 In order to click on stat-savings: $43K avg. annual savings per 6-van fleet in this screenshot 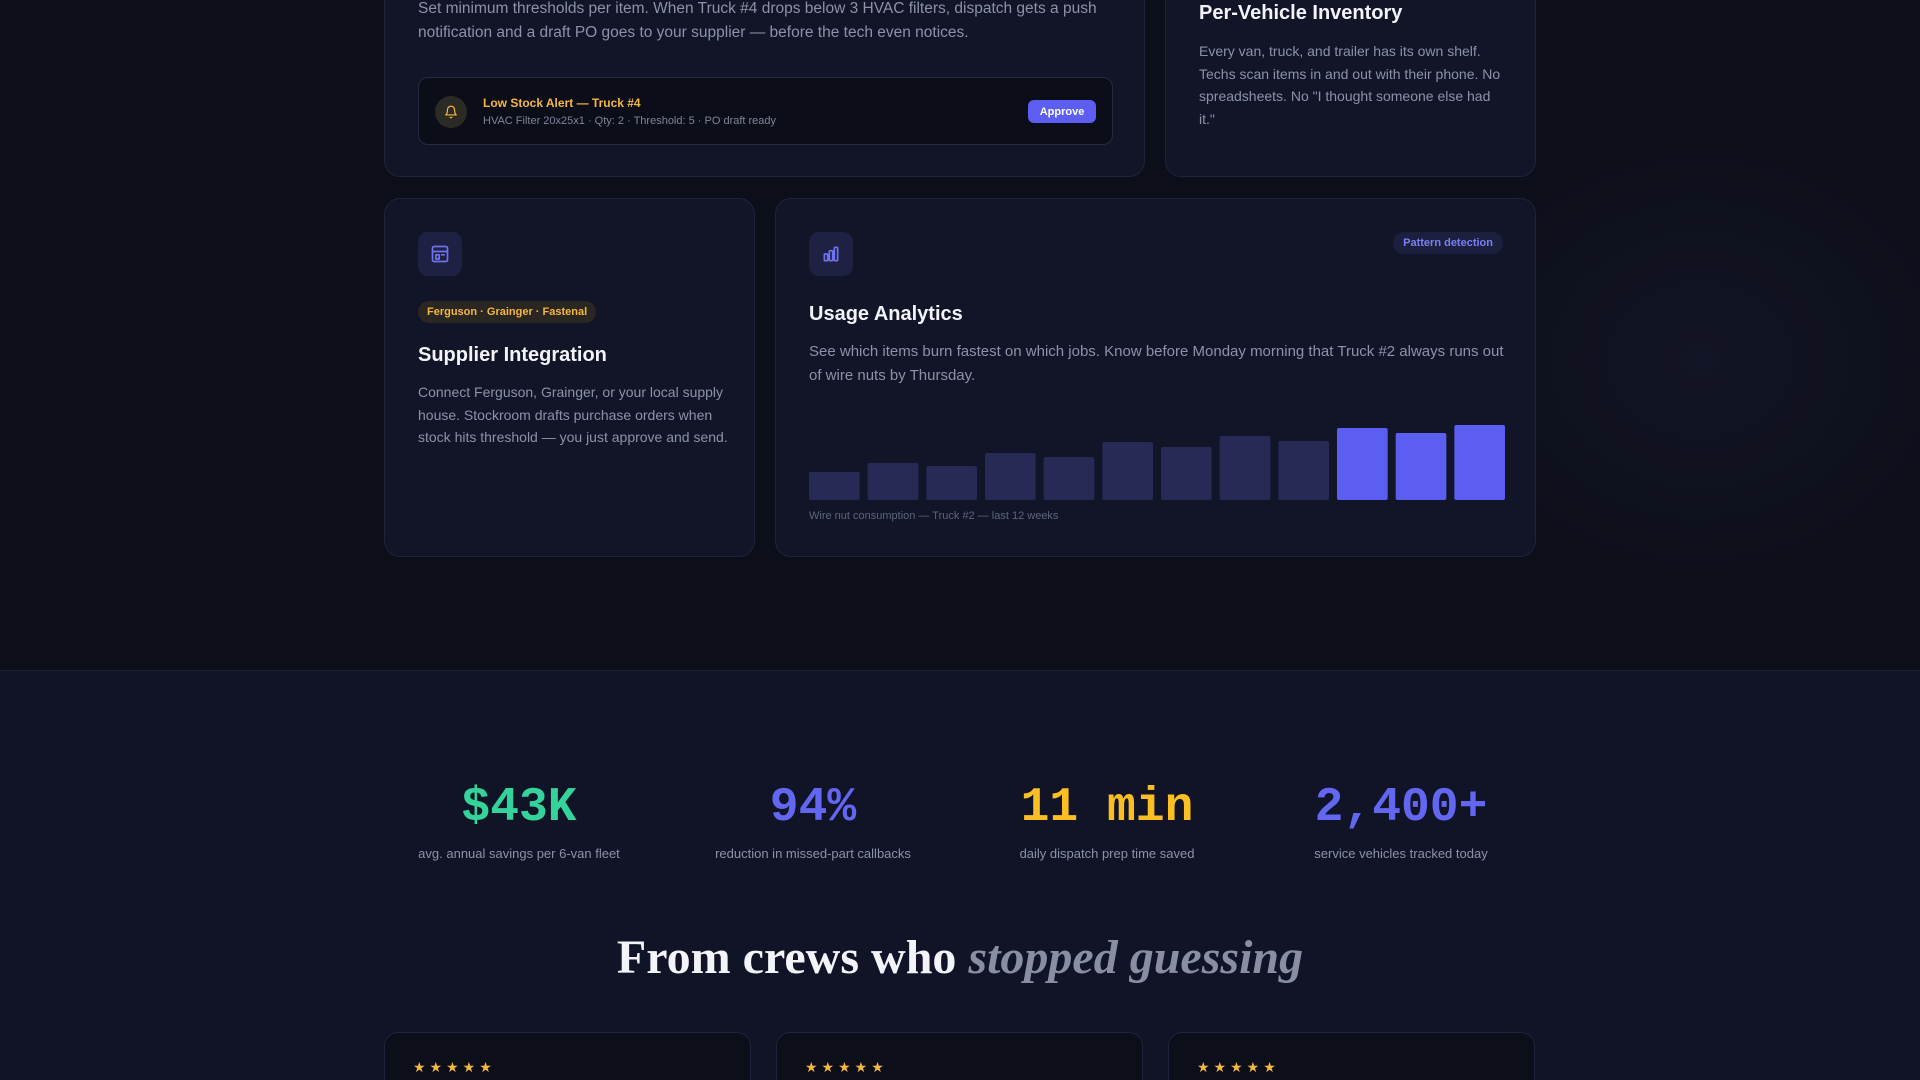, I will do `click(519, 821)`.